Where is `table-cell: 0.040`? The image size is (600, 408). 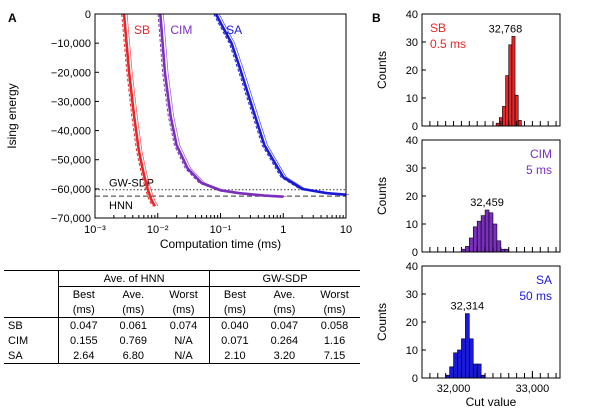 table-cell: 0.040 is located at coordinates (234, 325).